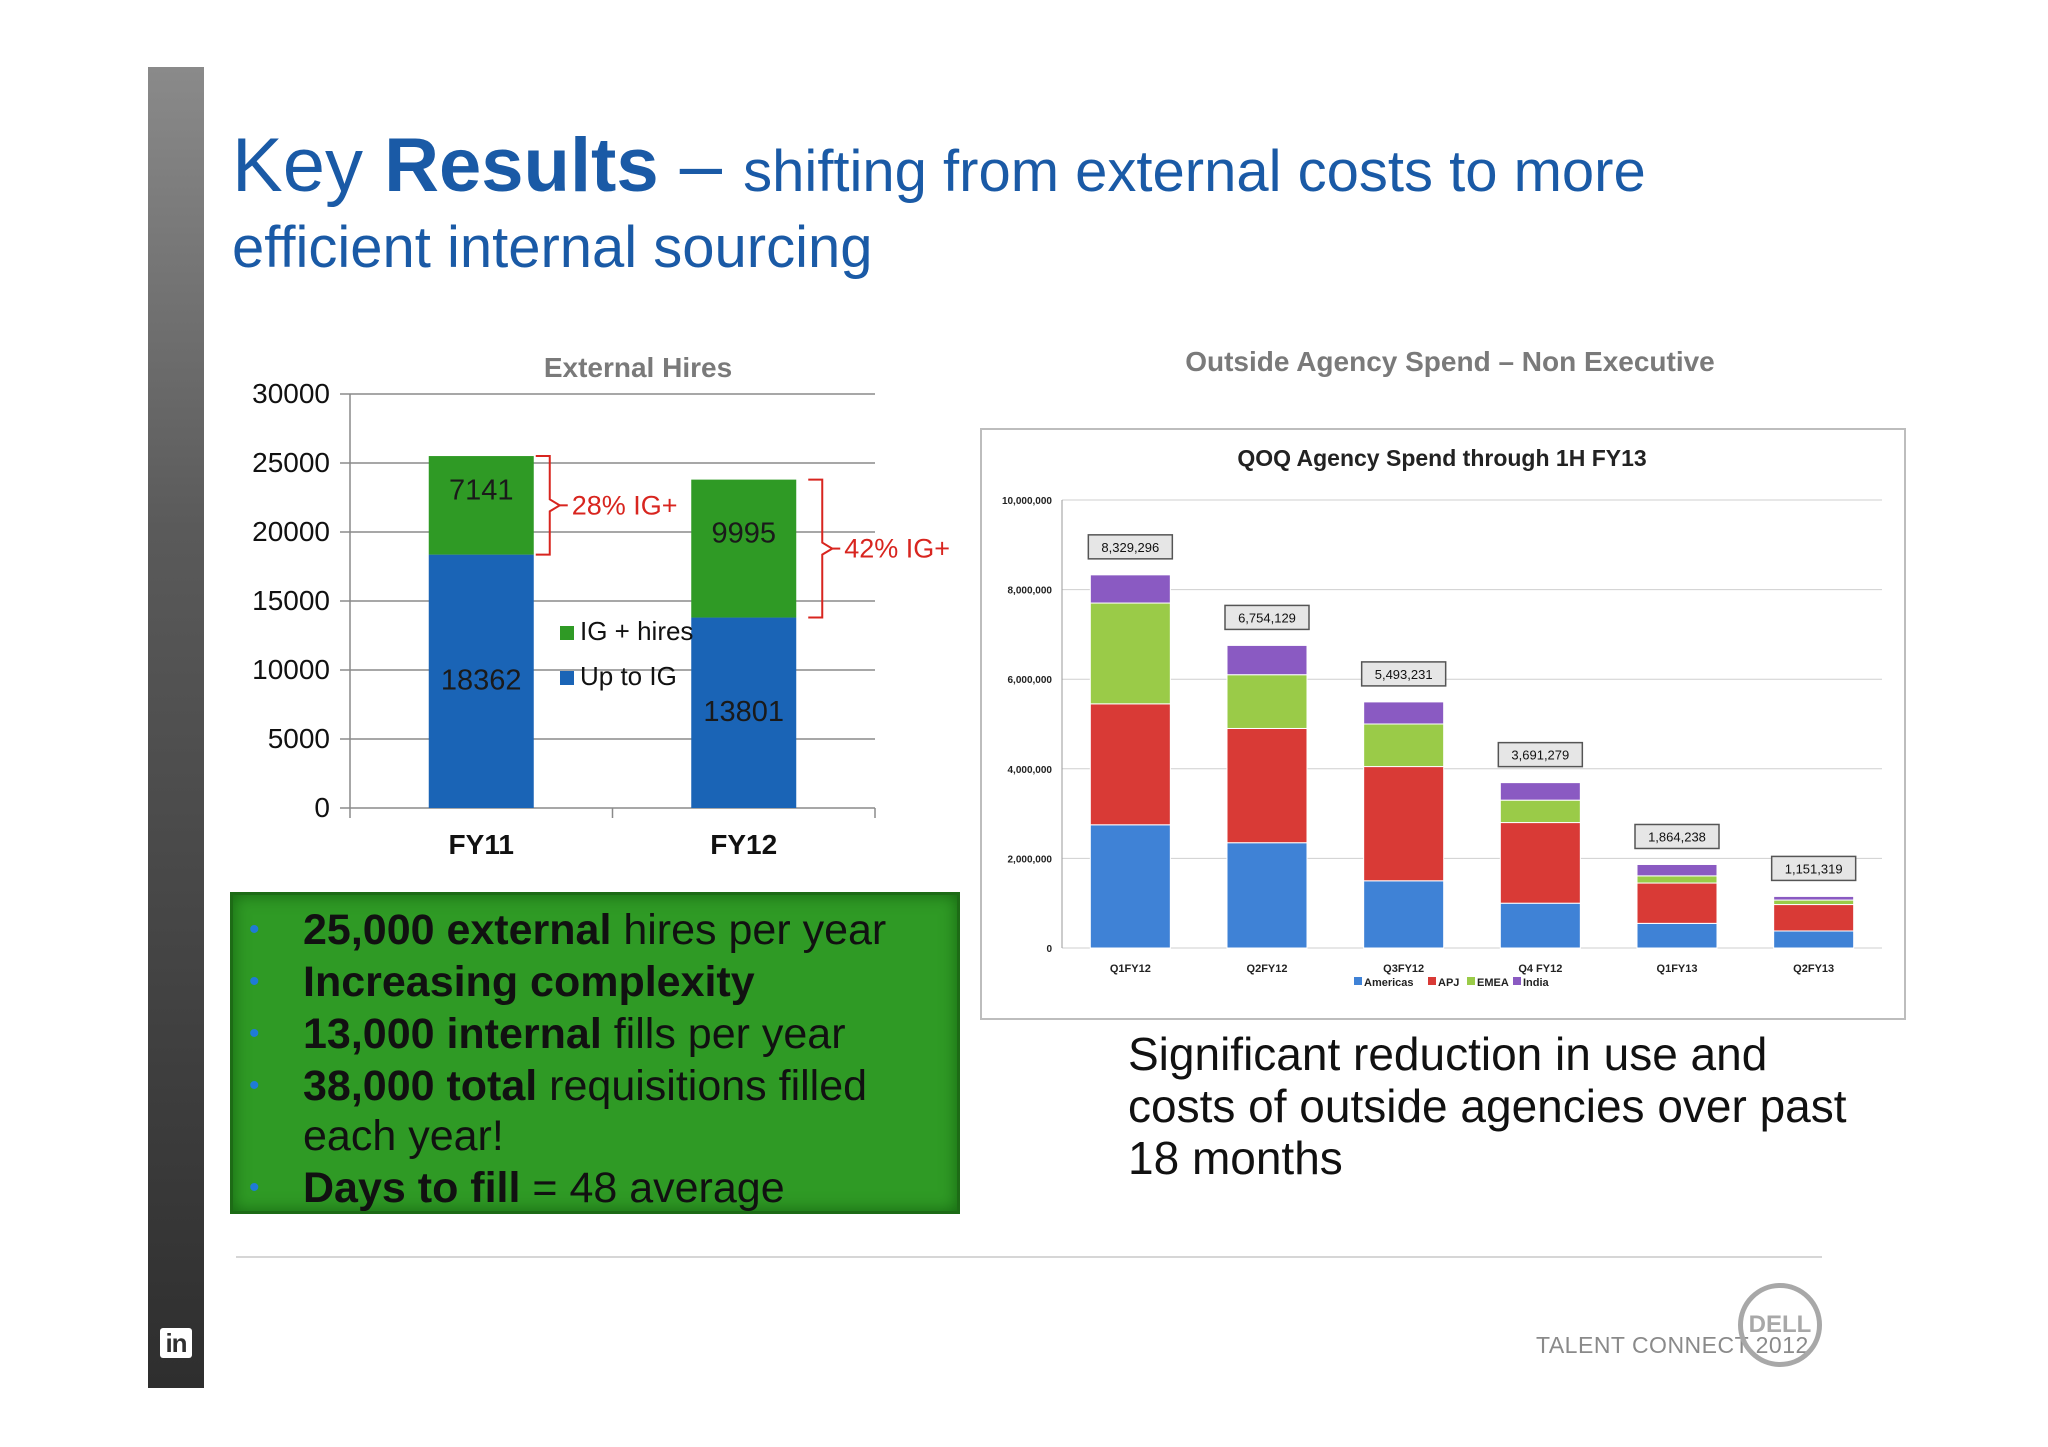 The height and width of the screenshot is (1447, 2048). What do you see at coordinates (552, 247) in the screenshot?
I see `title-subtitle-line2: efficient internal sourcing` at bounding box center [552, 247].